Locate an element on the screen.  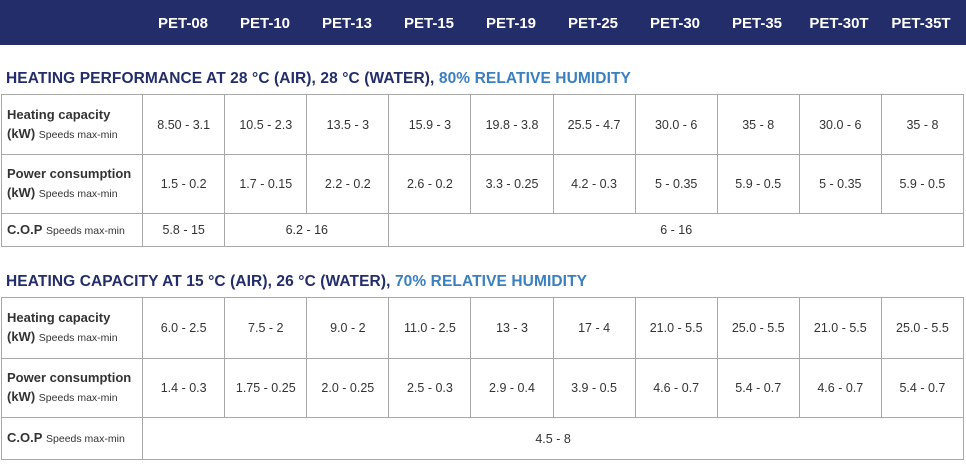
table-cell: 13 - 3 is located at coordinates (512, 328).